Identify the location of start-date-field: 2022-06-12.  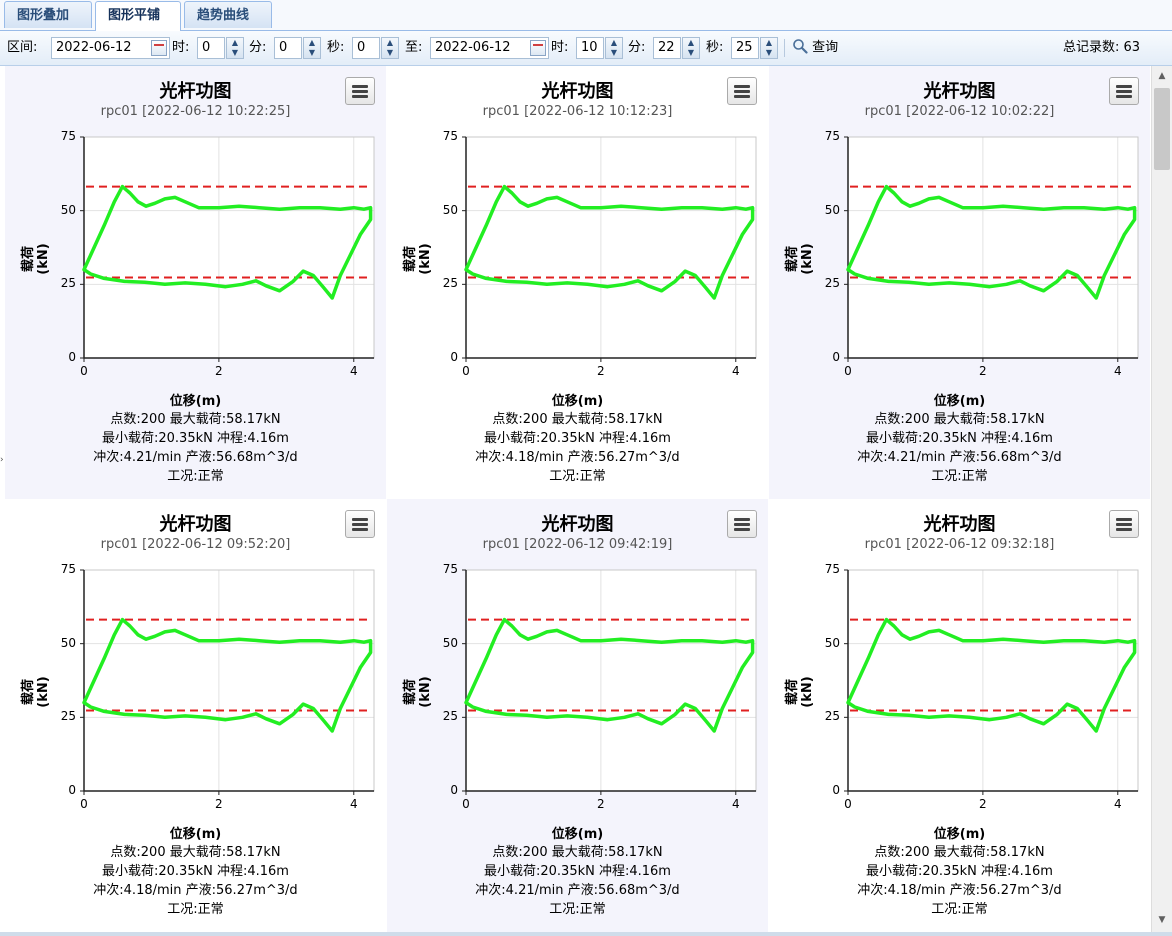
(110, 48).